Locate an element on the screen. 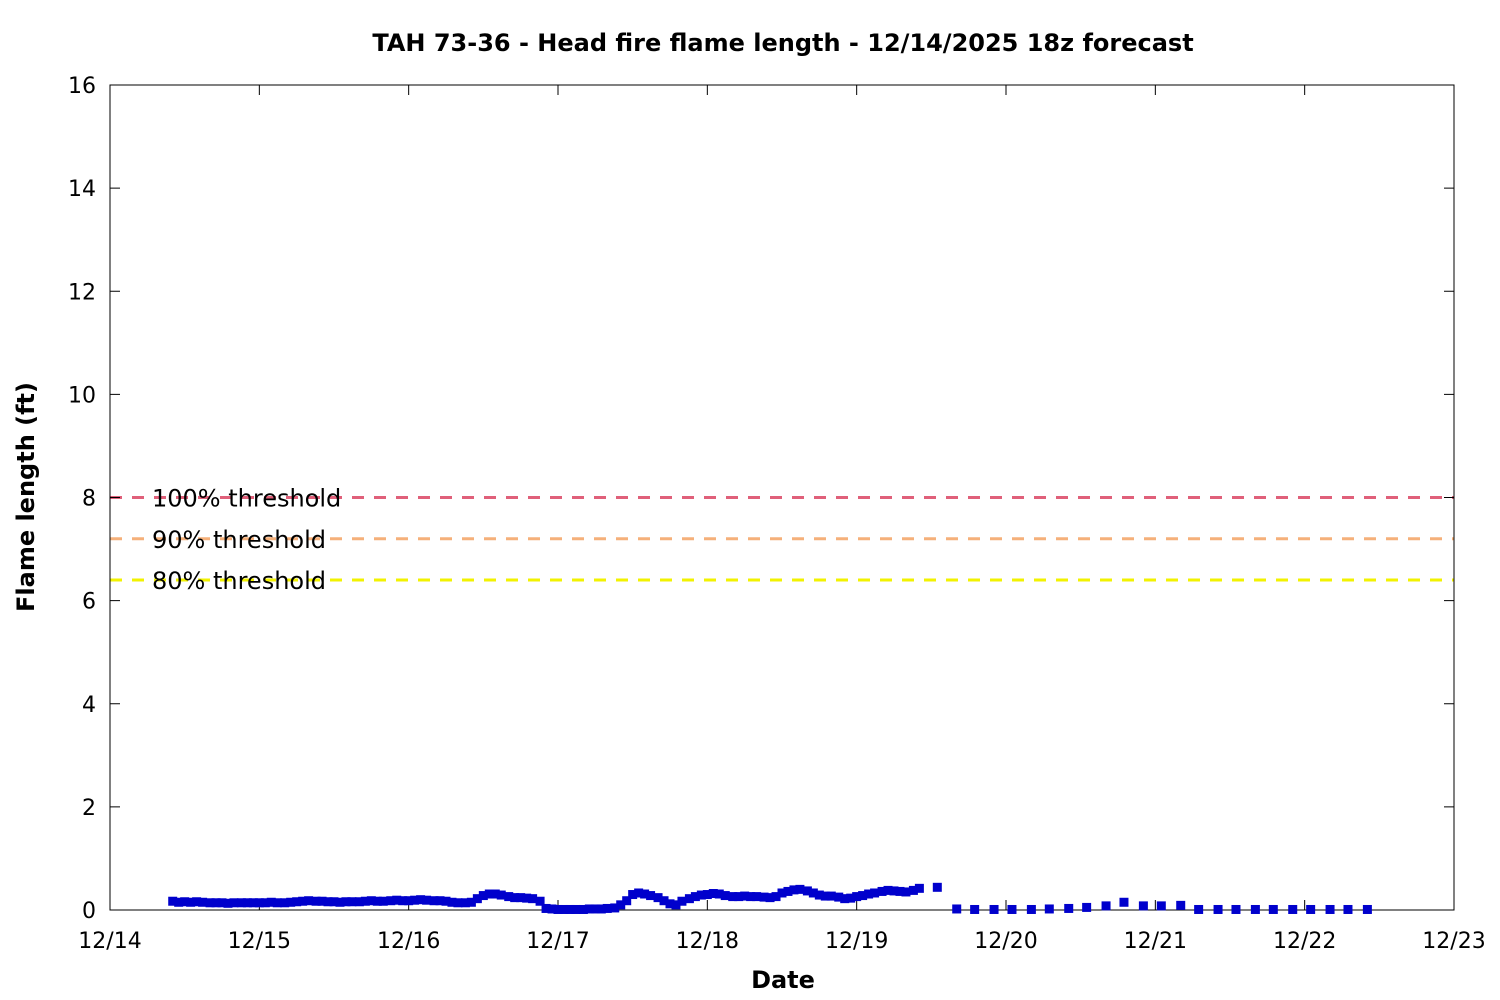 The width and height of the screenshot is (1500, 1000). x-tick-label: 12/21 is located at coordinates (1155, 941).